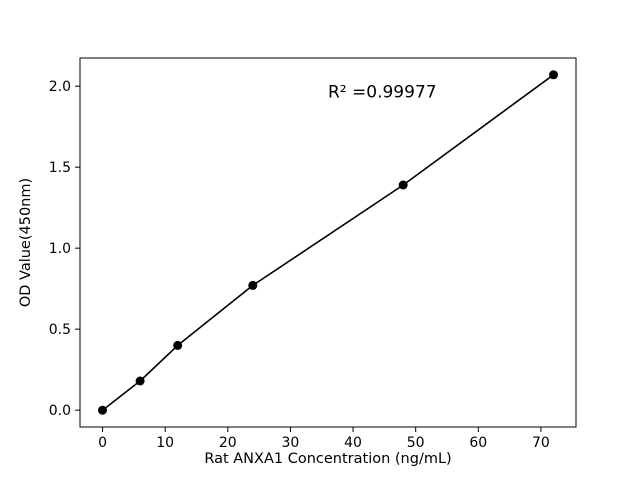  What do you see at coordinates (60, 168) in the screenshot?
I see `y-tick-label: 1.5` at bounding box center [60, 168].